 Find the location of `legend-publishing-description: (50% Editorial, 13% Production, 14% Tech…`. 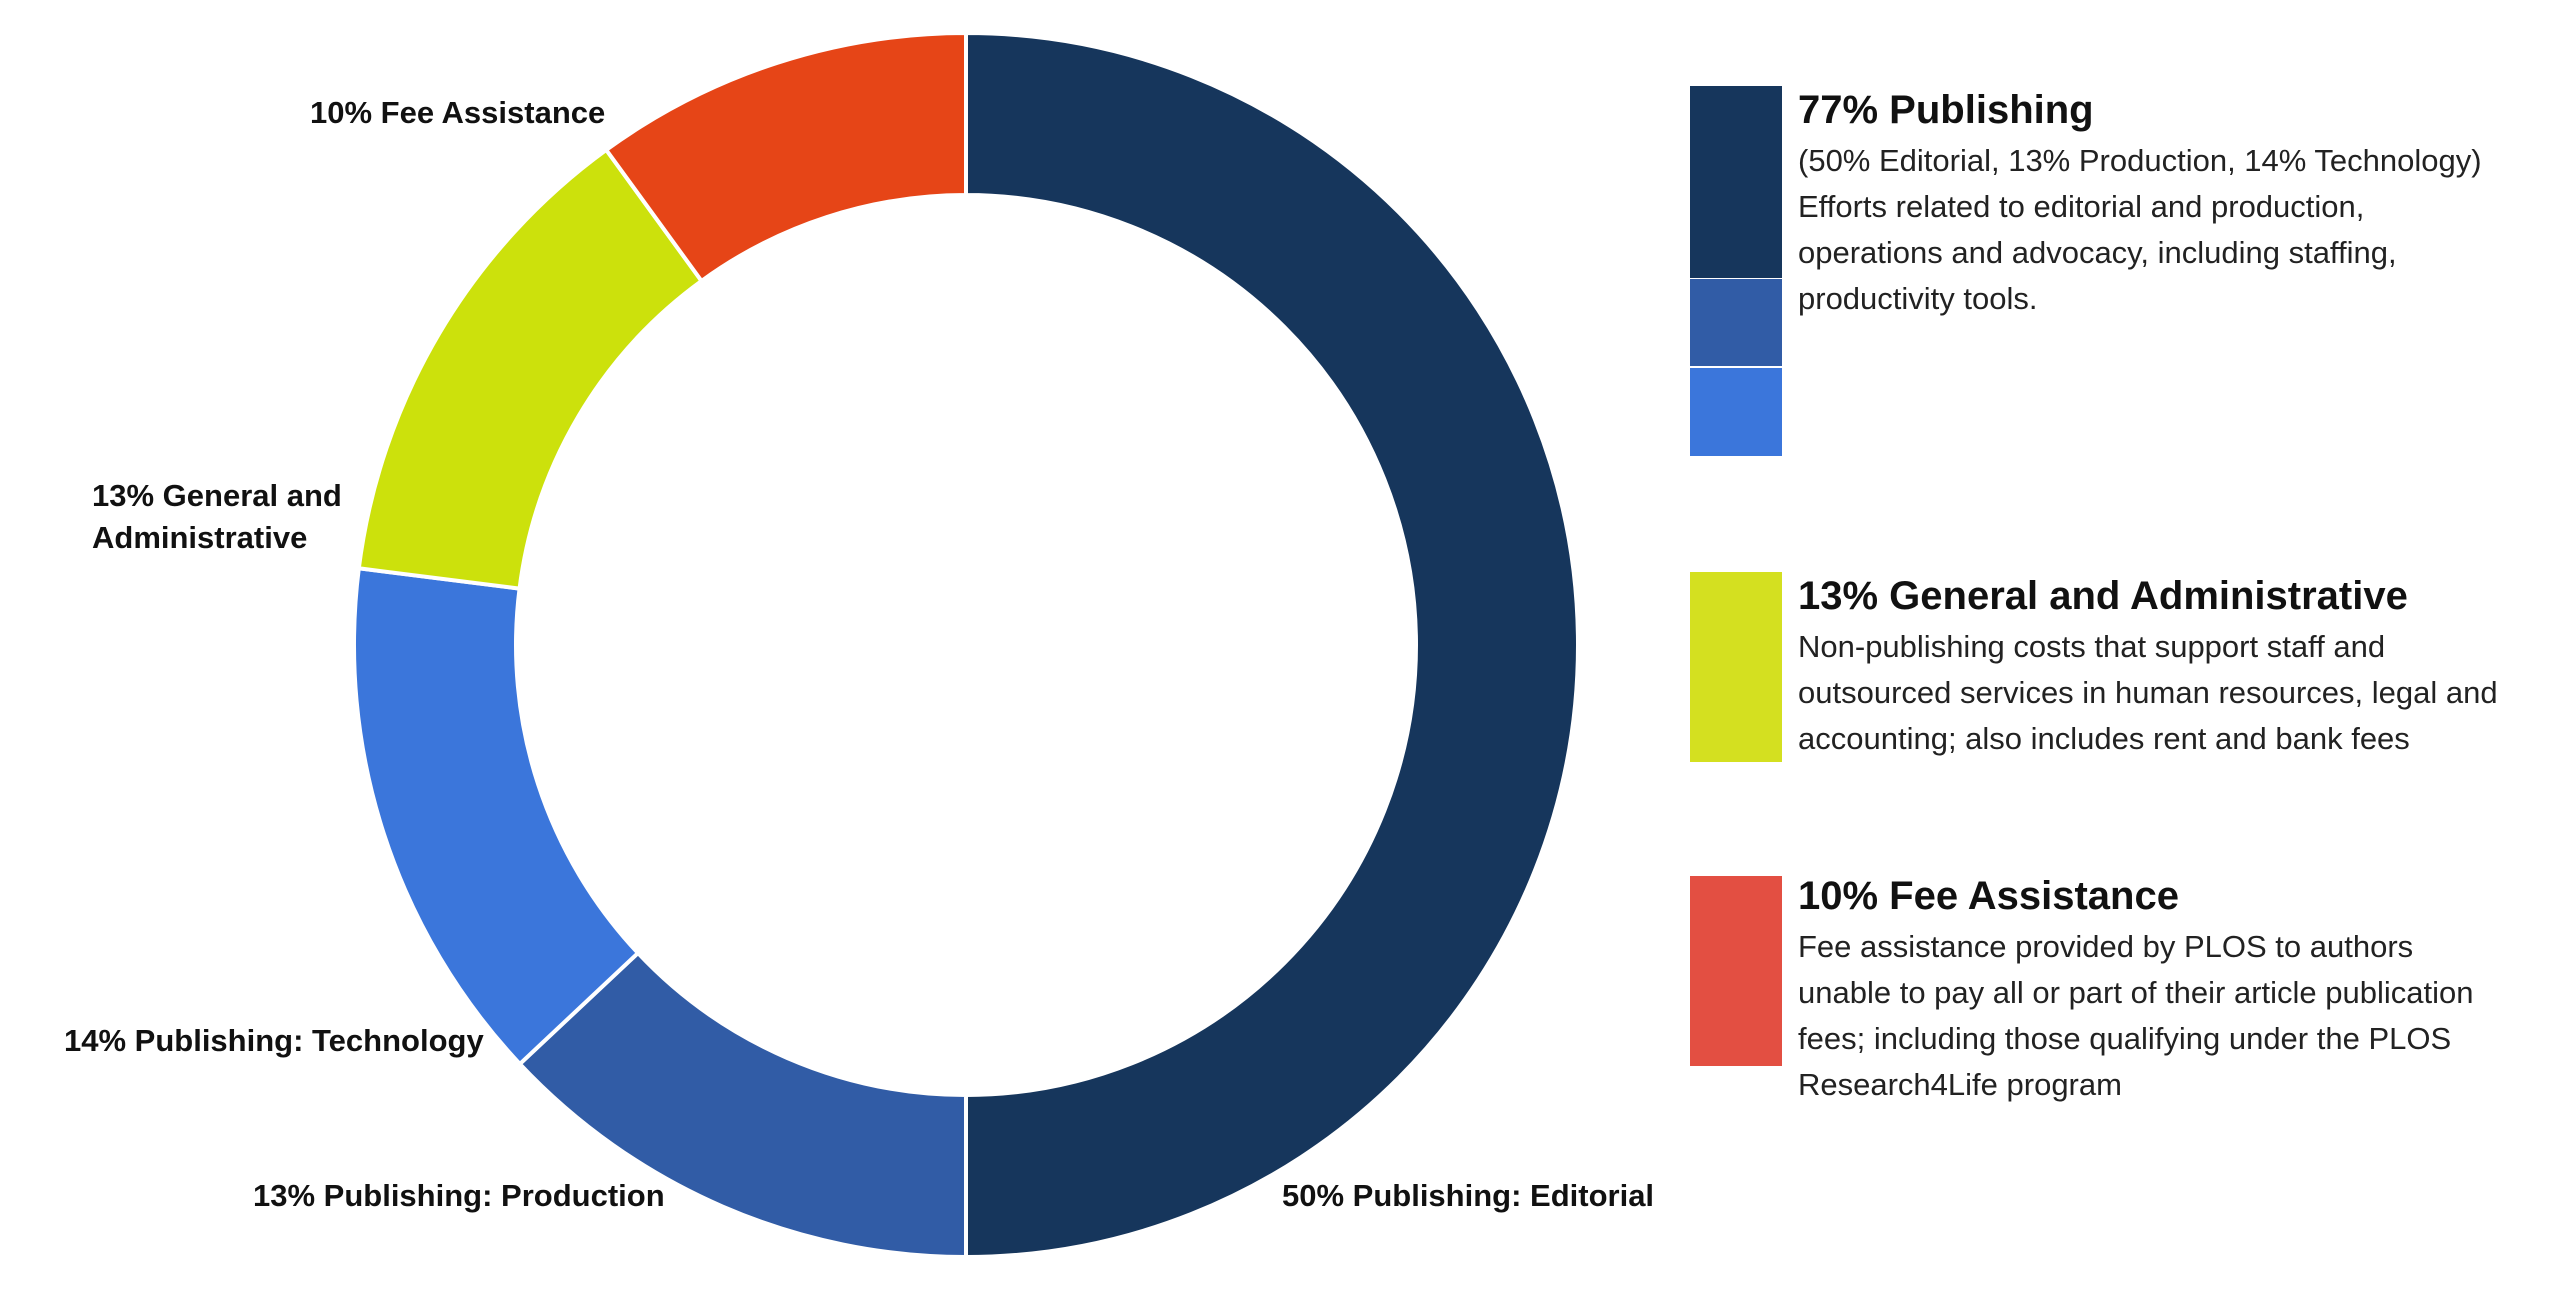

legend-publishing-description: (50% Editorial, 13% Production, 14% Tech… is located at coordinates (2140, 229).